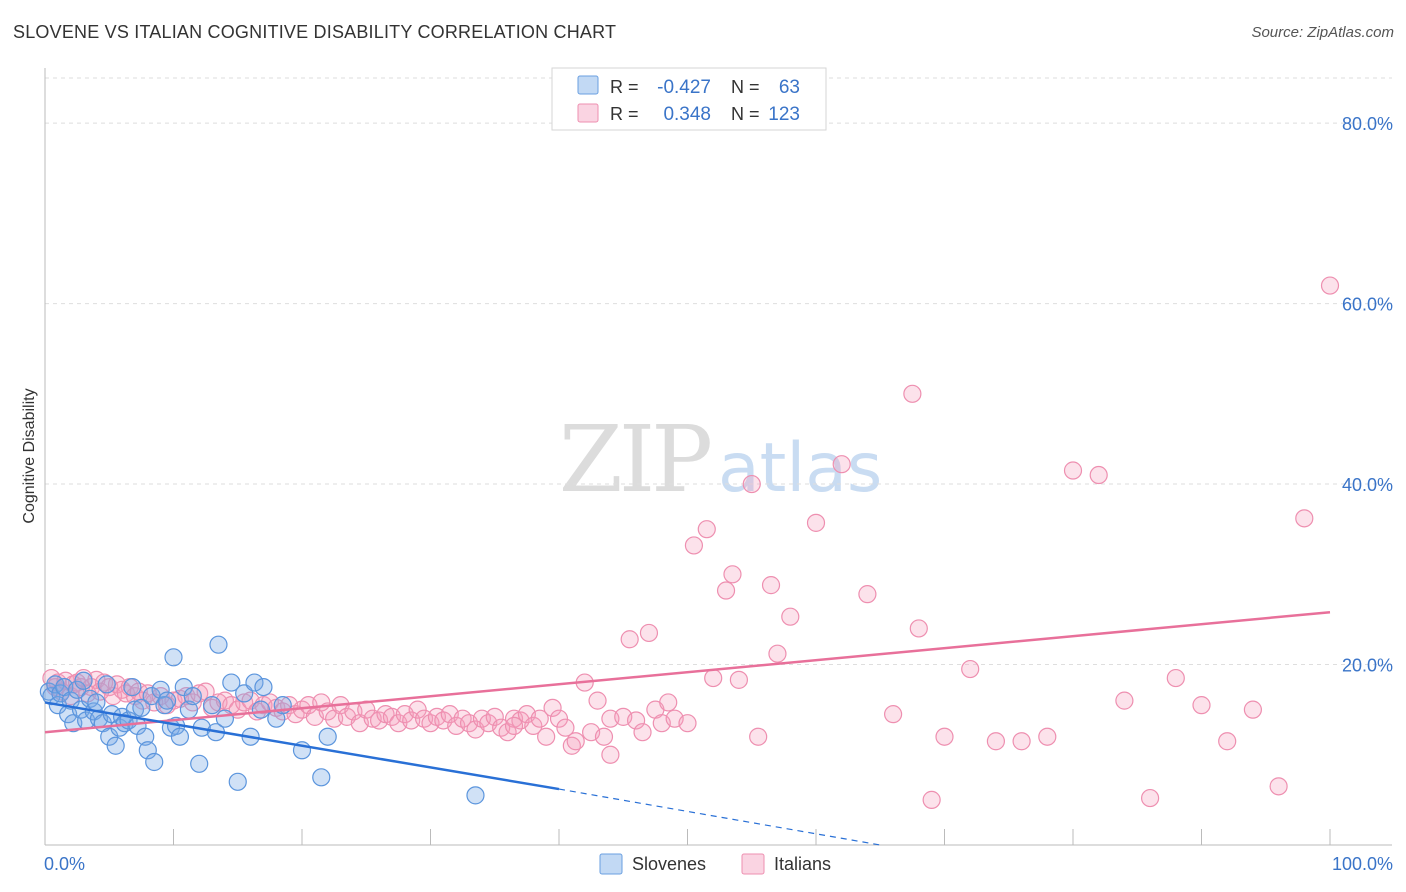  I want to click on legend-r-label-2: R =, so click(624, 114).